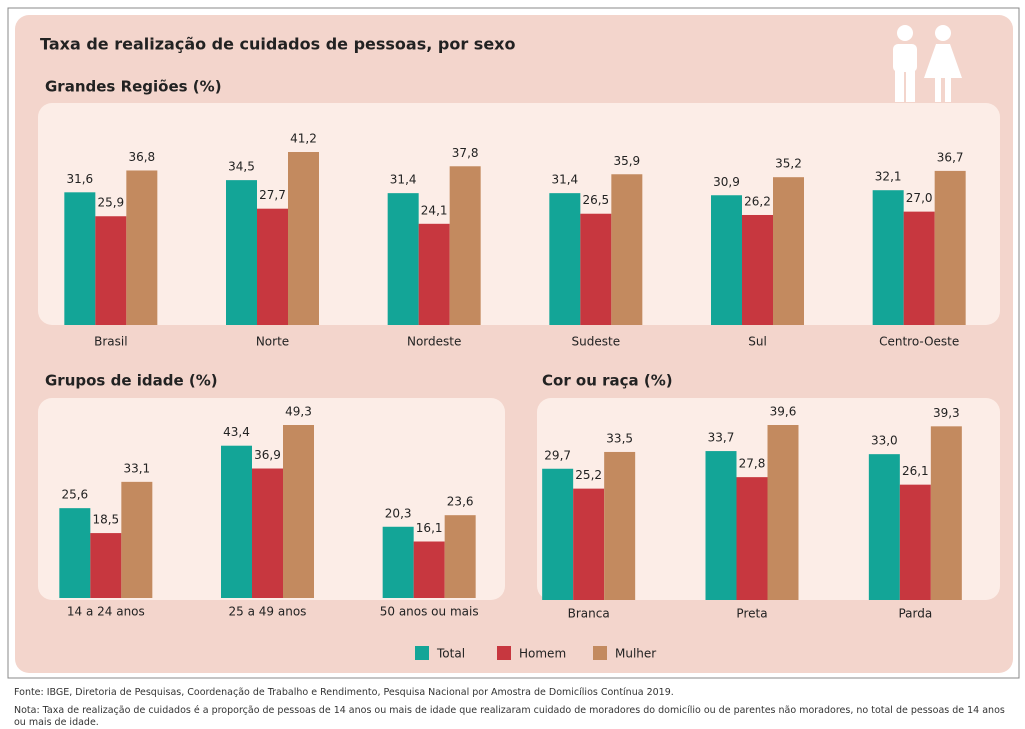  Describe the element at coordinates (726, 182) in the screenshot. I see `data-label: 30,9` at that location.